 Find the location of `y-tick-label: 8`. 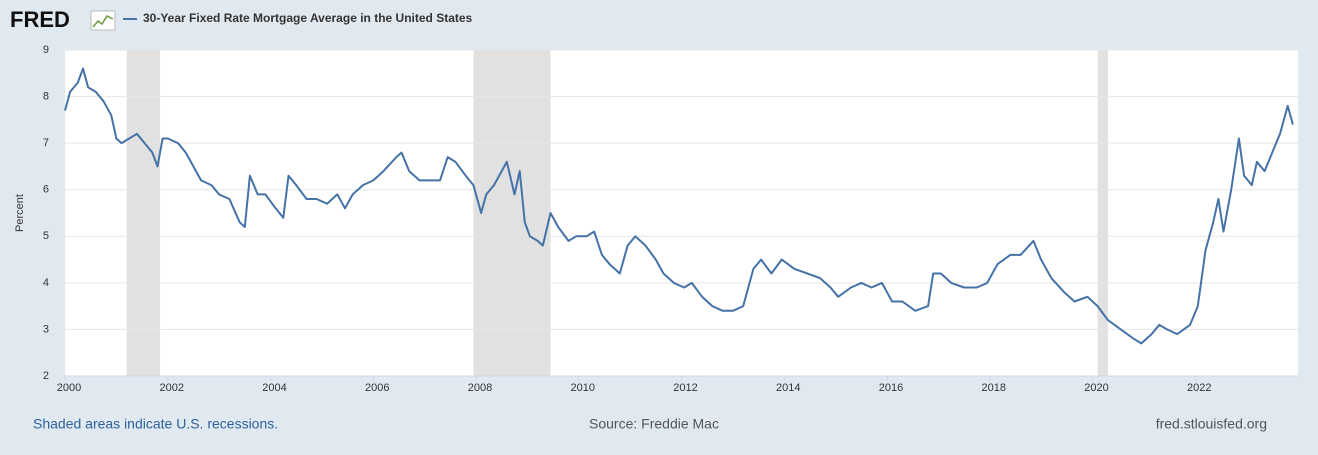

y-tick-label: 8 is located at coordinates (46, 96).